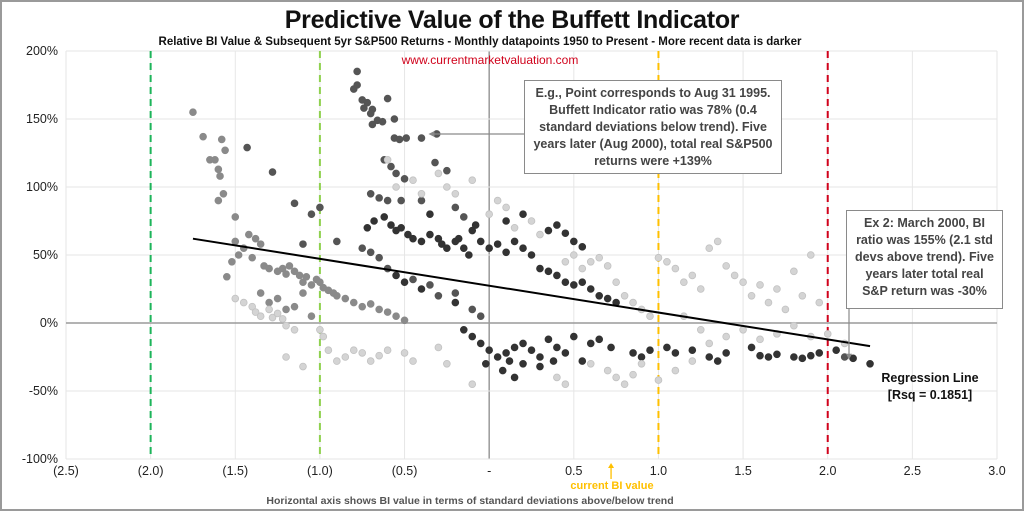 Image resolution: width=1024 pixels, height=511 pixels. I want to click on y-tick-label: 200%, so click(42, 51).